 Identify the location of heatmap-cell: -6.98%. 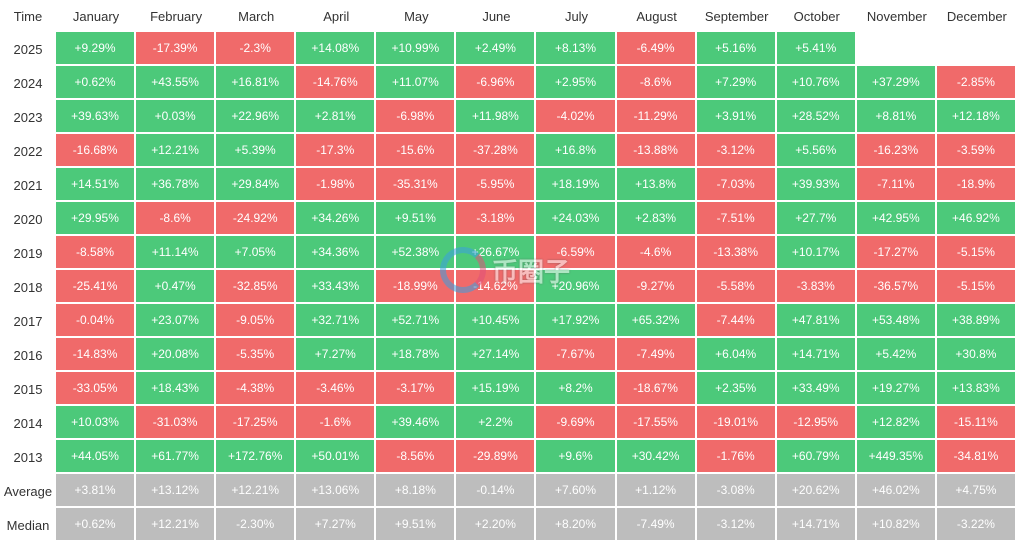
(416, 117).